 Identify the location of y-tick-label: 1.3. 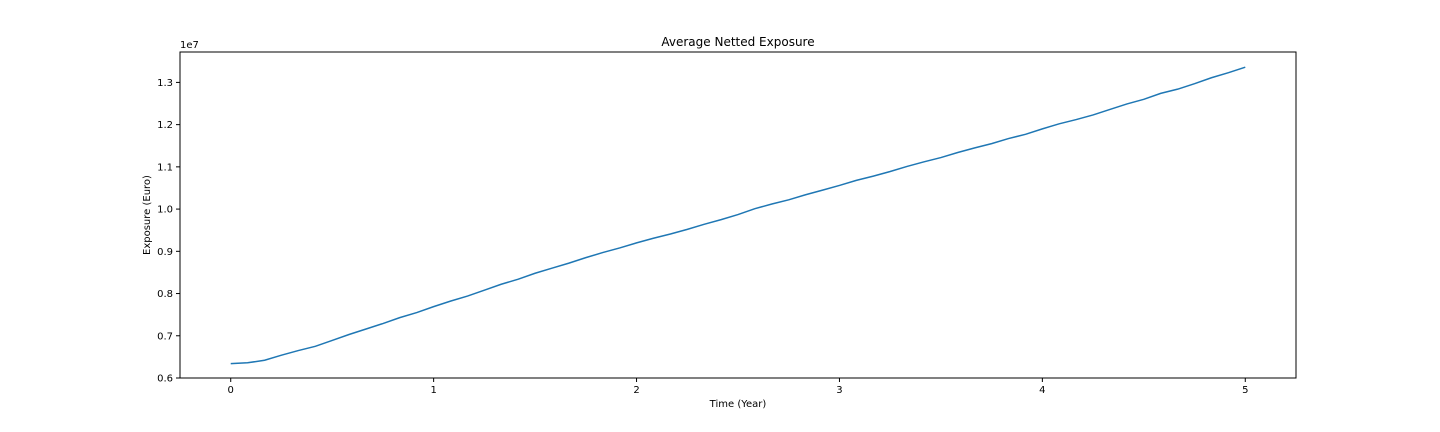
(165, 83).